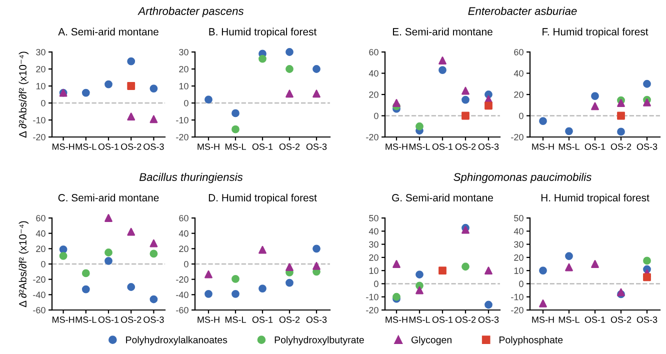 The width and height of the screenshot is (666, 354). What do you see at coordinates (177, 341) in the screenshot?
I see `legend-label: Polyhydroxylalkanoates` at bounding box center [177, 341].